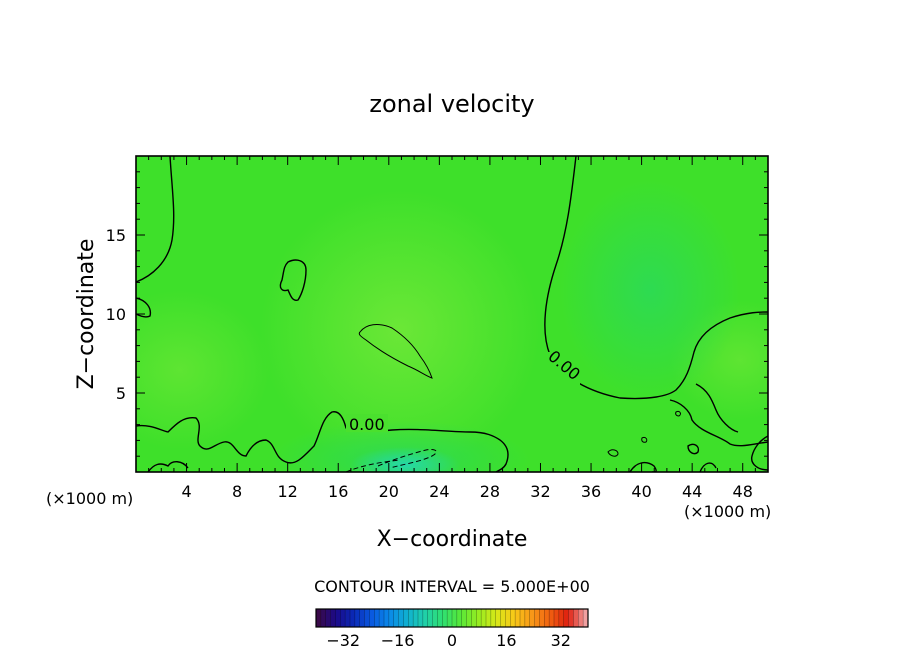  I want to click on colorbar, so click(452, 618).